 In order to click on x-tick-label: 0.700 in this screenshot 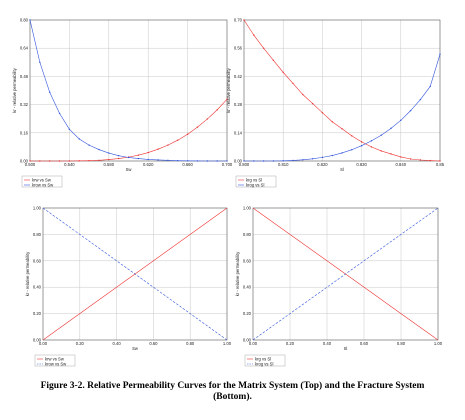, I will do `click(227, 164)`.